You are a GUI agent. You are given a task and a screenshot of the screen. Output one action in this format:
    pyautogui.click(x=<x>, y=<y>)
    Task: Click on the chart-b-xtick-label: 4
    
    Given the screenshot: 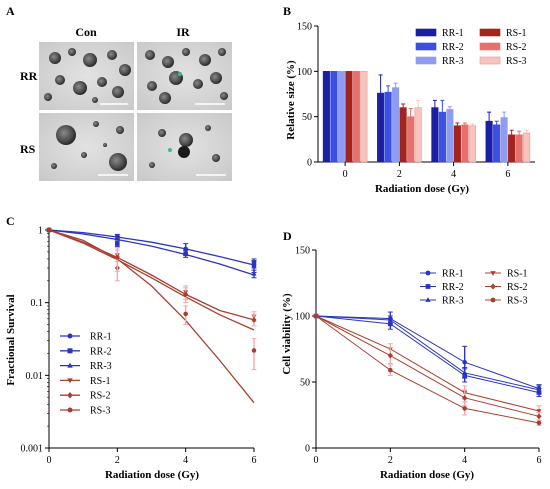 What is the action you would take?
    pyautogui.click(x=453, y=174)
    